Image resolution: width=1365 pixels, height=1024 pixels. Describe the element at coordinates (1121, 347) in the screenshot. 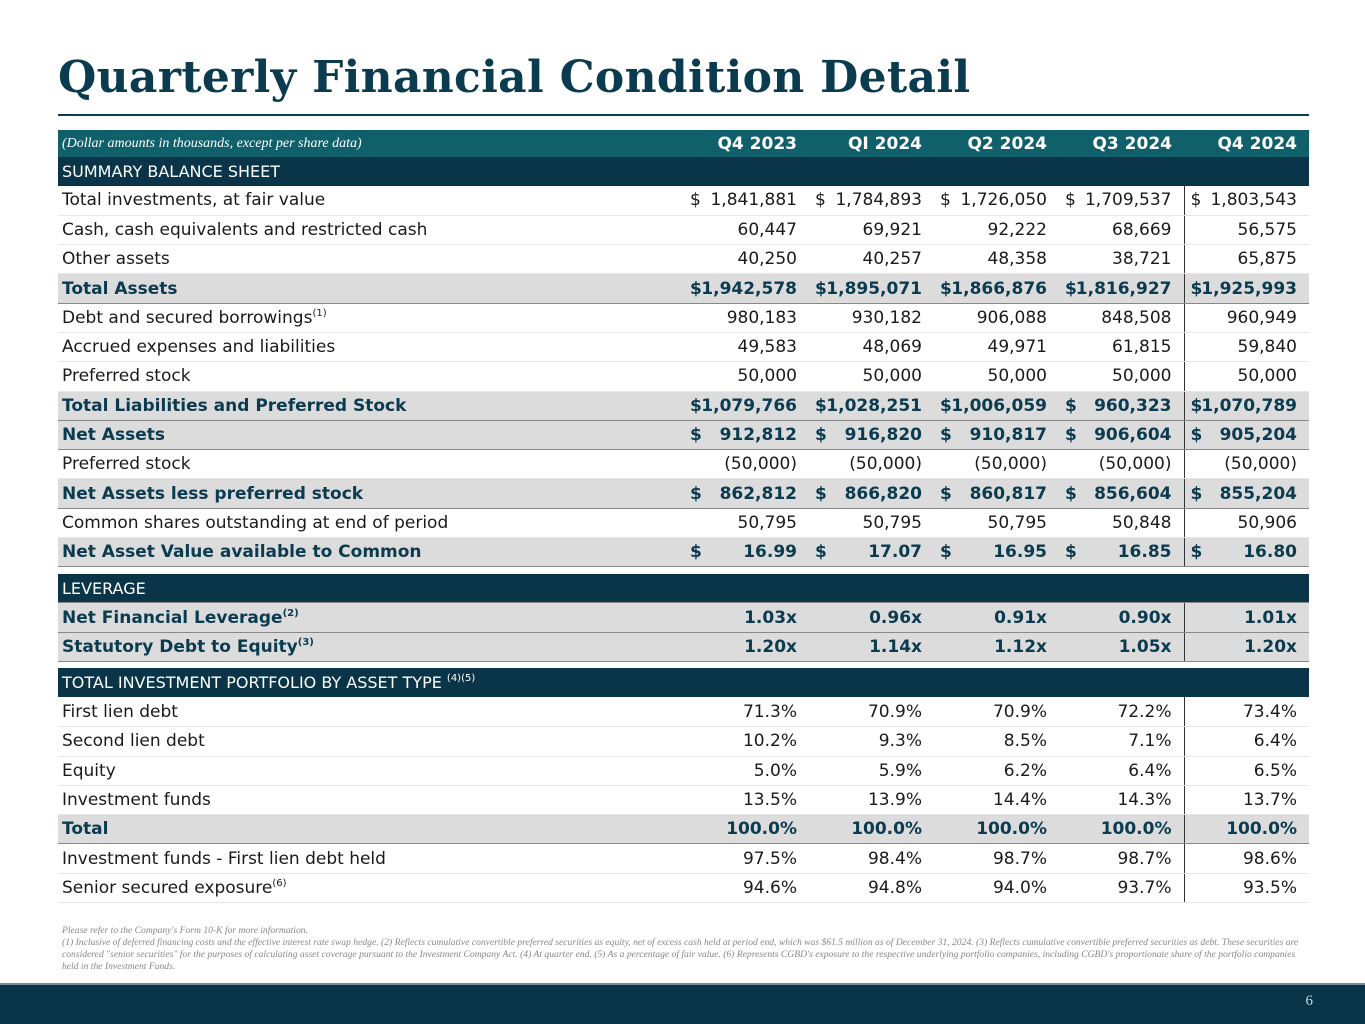

I see `value-cell: 61,815` at that location.